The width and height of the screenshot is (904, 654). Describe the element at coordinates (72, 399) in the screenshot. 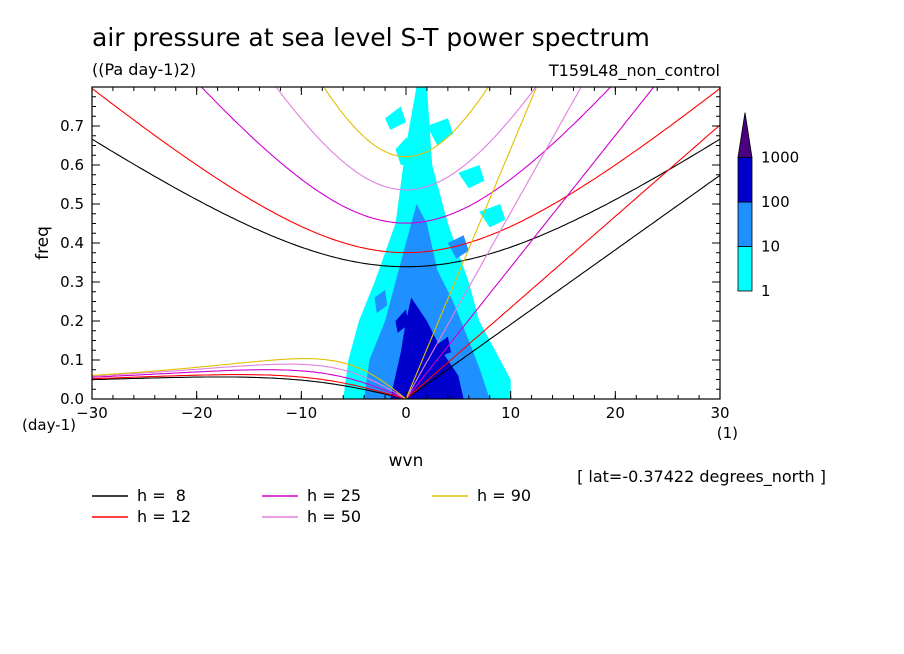

I see `y-tick-label: 0.0` at that location.